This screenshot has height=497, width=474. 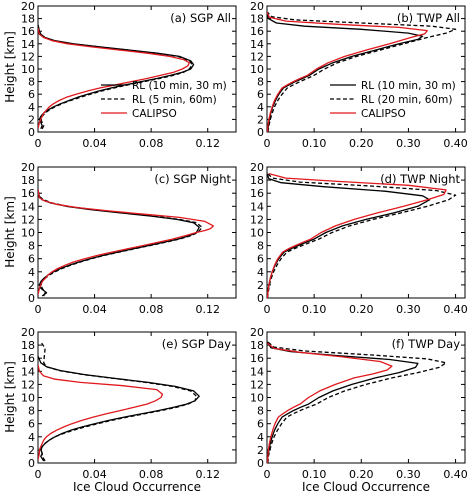 I want to click on panel-title: (e) SGP Day, so click(x=196, y=344).